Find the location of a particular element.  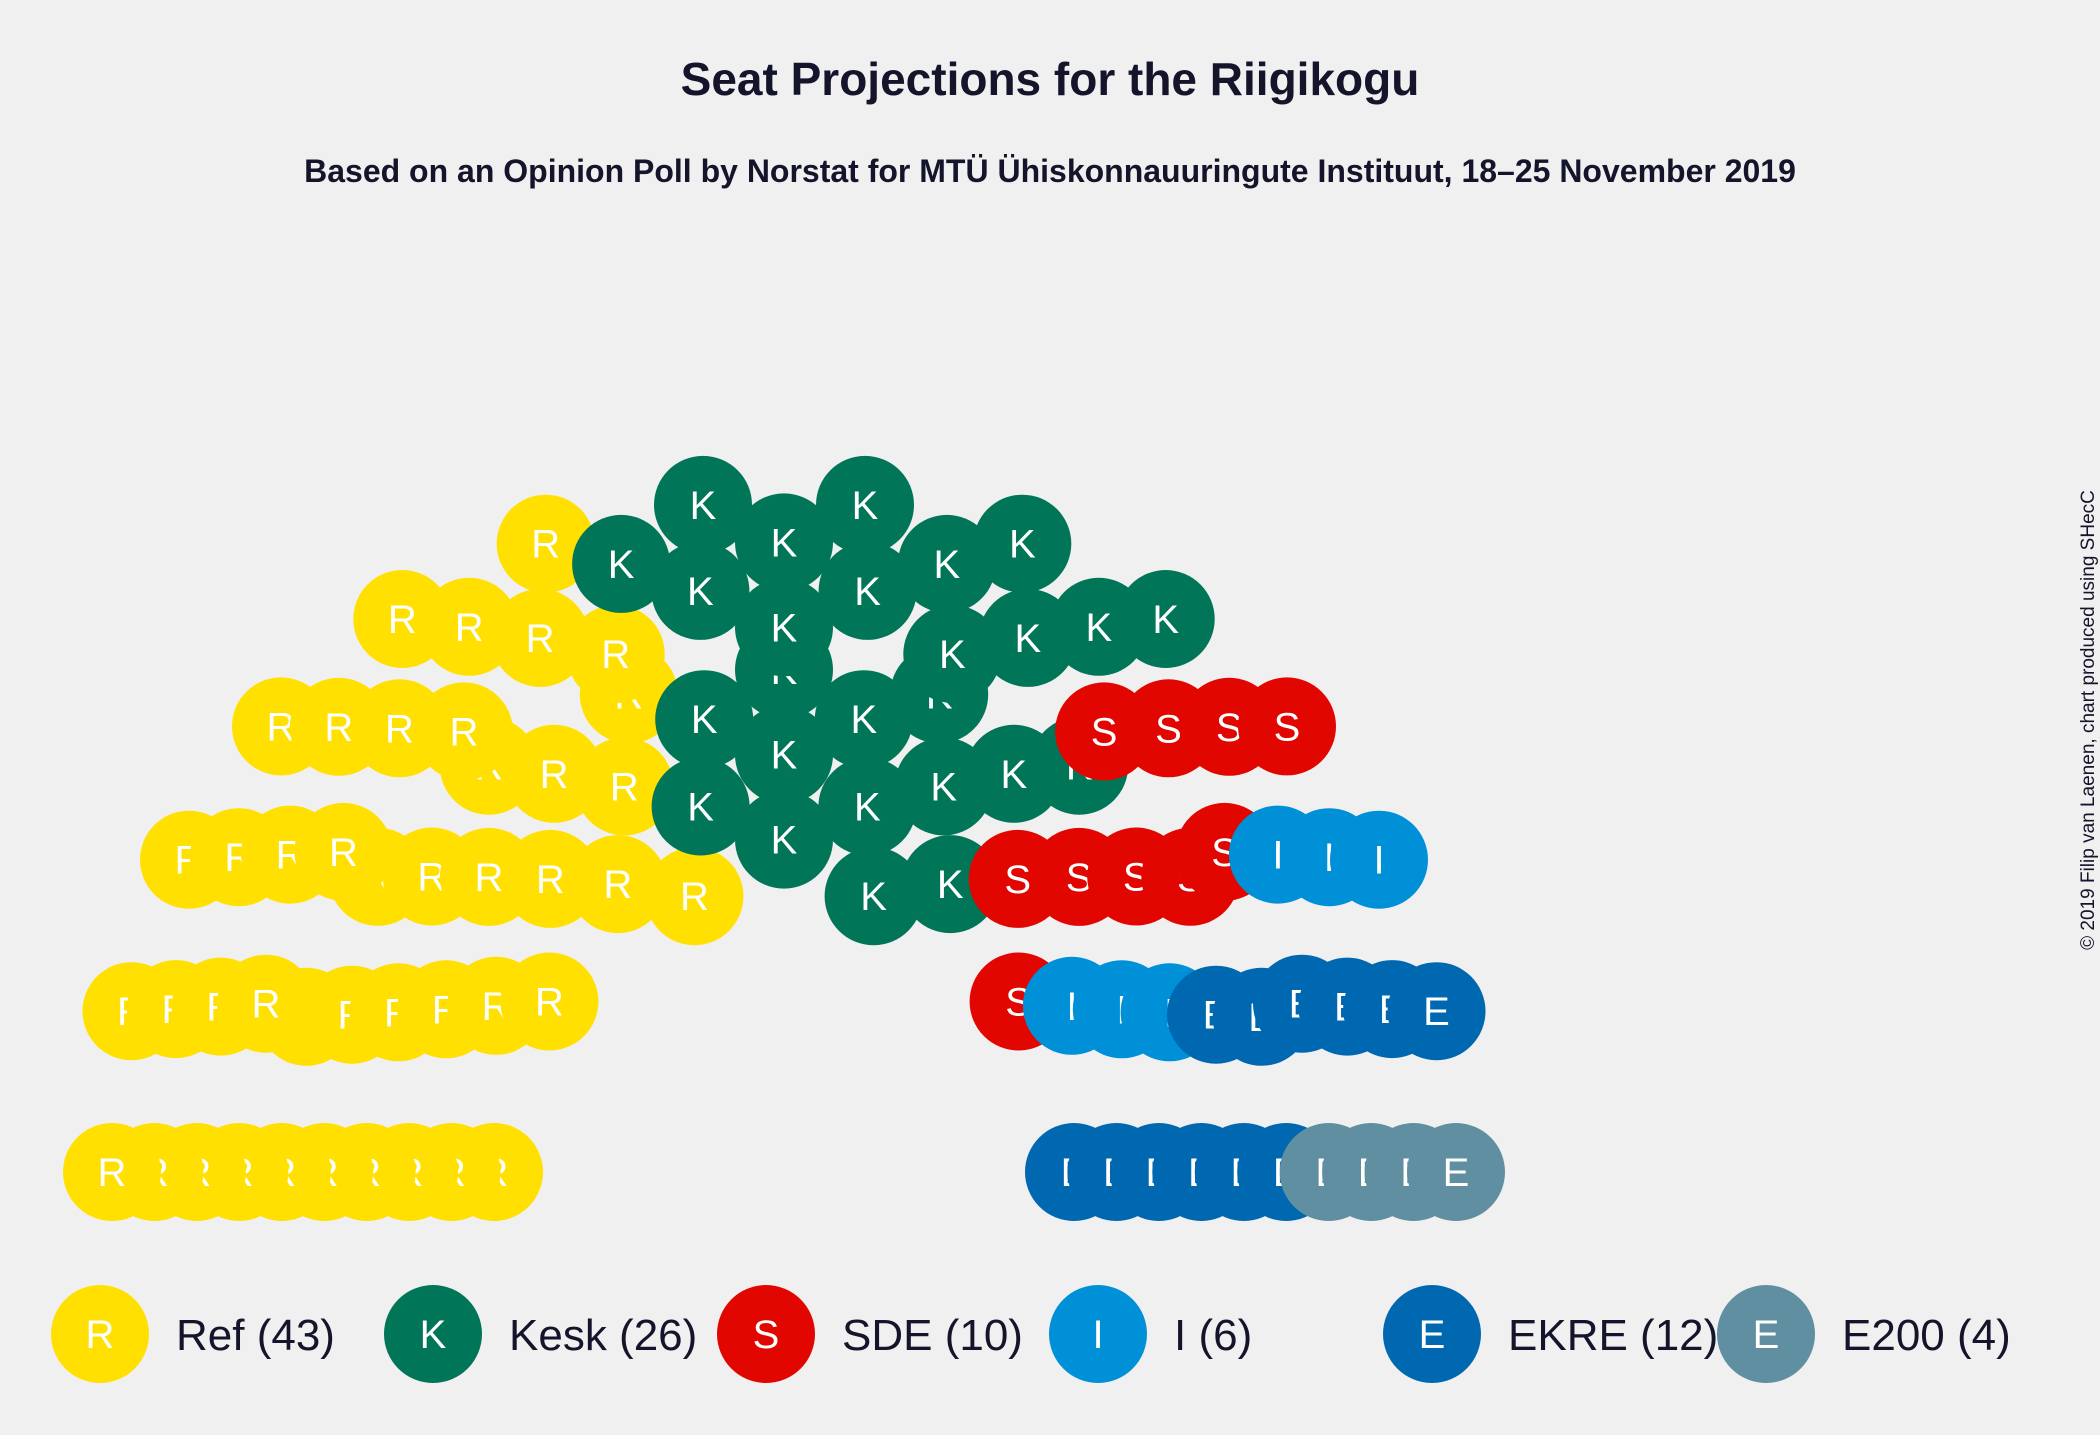

legend-letter: R is located at coordinates (100, 1335).